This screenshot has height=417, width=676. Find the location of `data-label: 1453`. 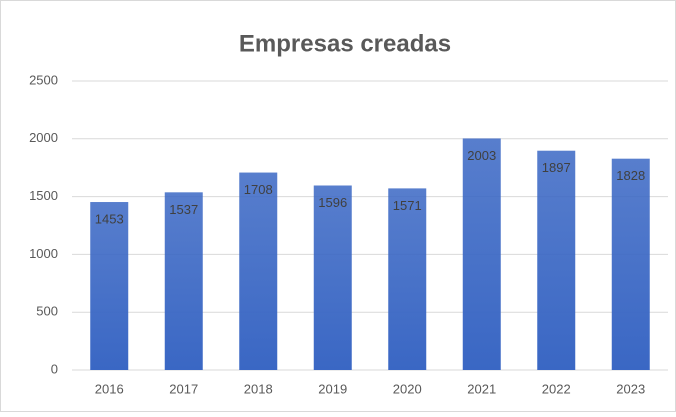

data-label: 1453 is located at coordinates (109, 218).